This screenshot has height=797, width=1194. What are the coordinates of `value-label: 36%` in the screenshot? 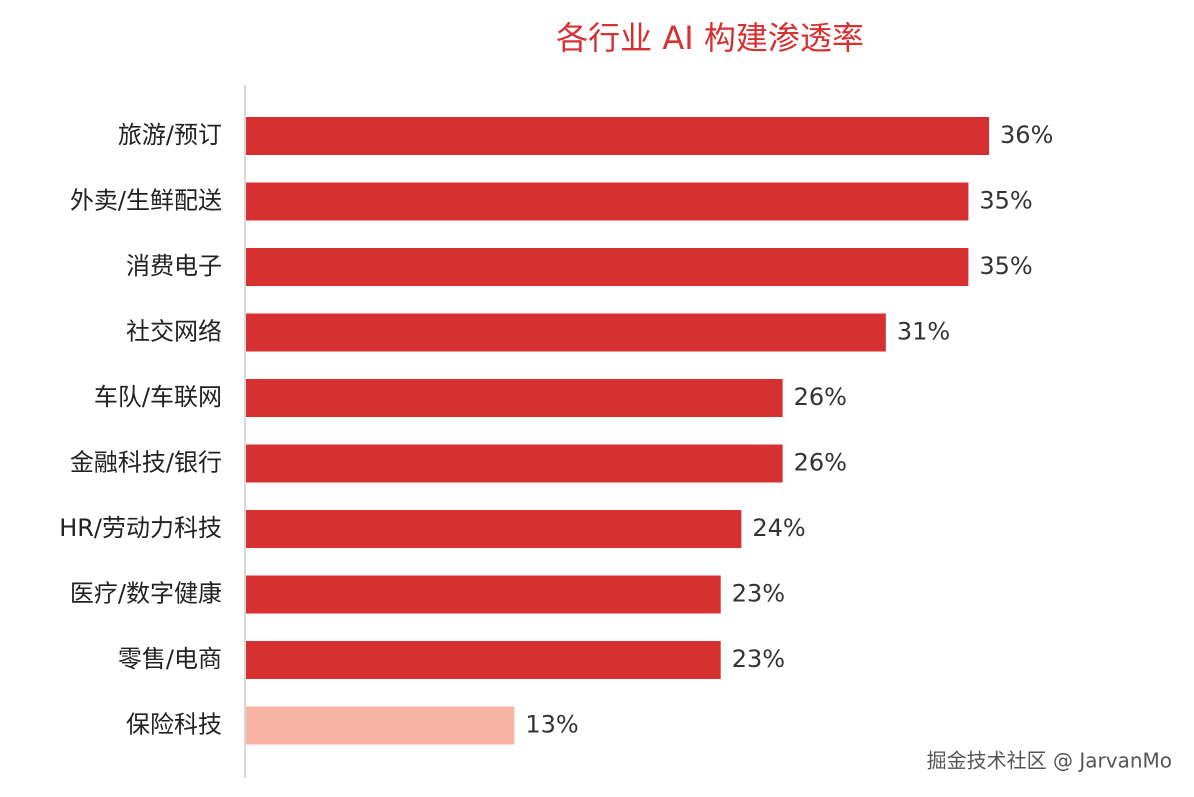 It's located at (1026, 135).